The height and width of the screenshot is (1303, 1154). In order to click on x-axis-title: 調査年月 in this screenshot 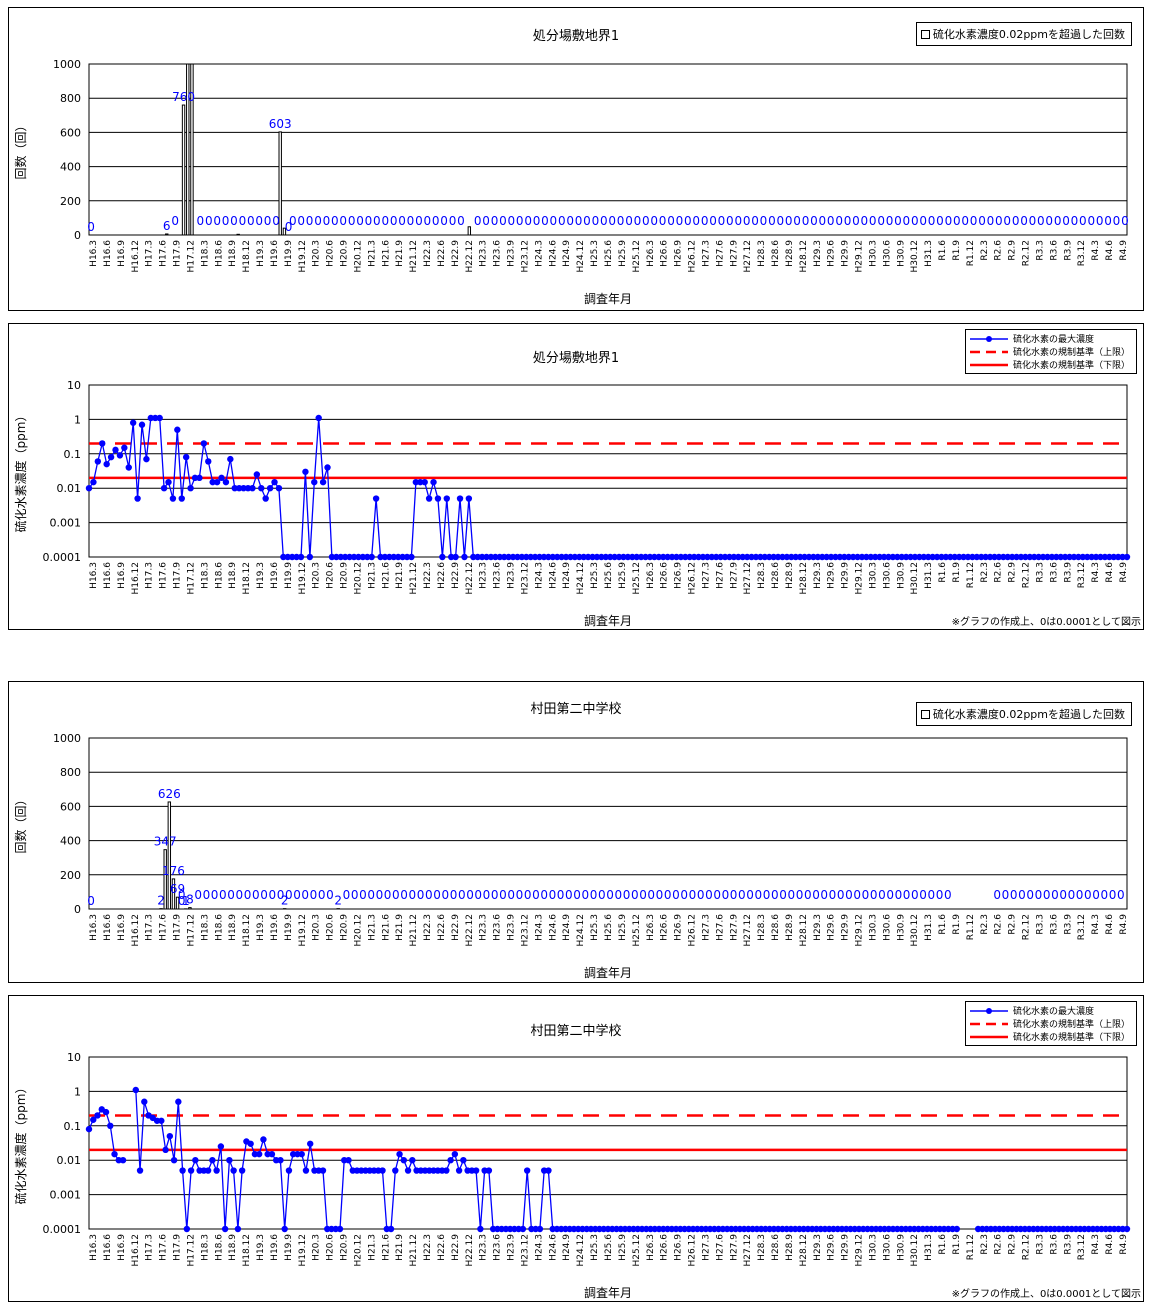, I will do `click(608, 299)`.